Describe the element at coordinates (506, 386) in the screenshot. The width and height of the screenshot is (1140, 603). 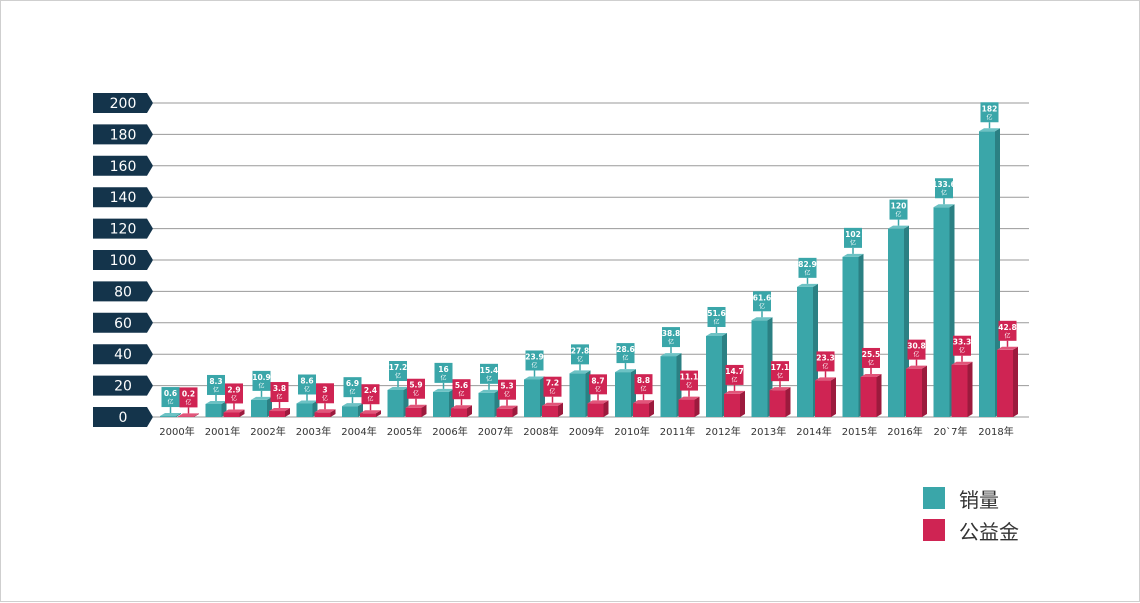
I see `data-label-value: 5.3` at that location.